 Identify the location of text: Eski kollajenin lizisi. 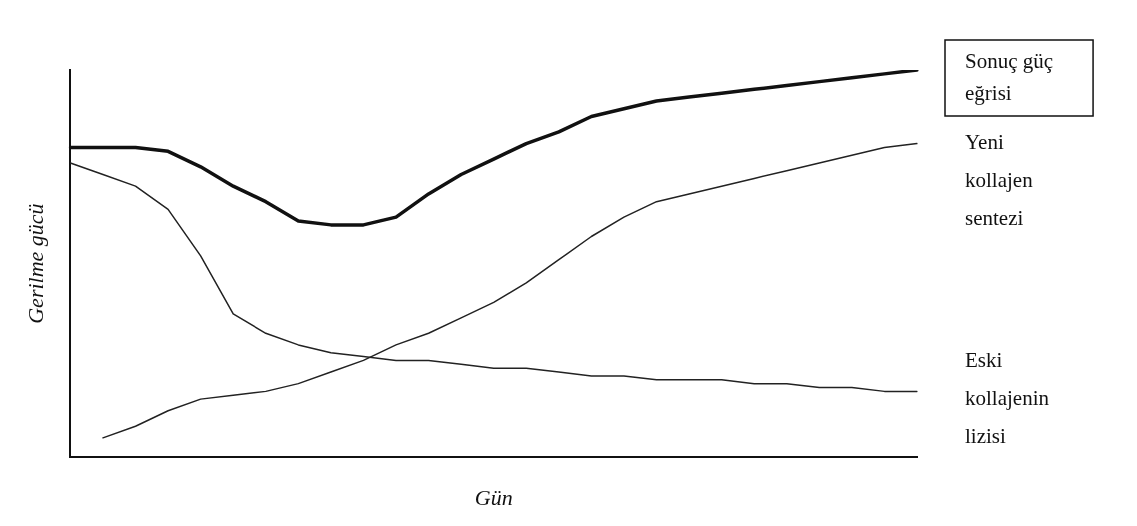
(1007, 397).